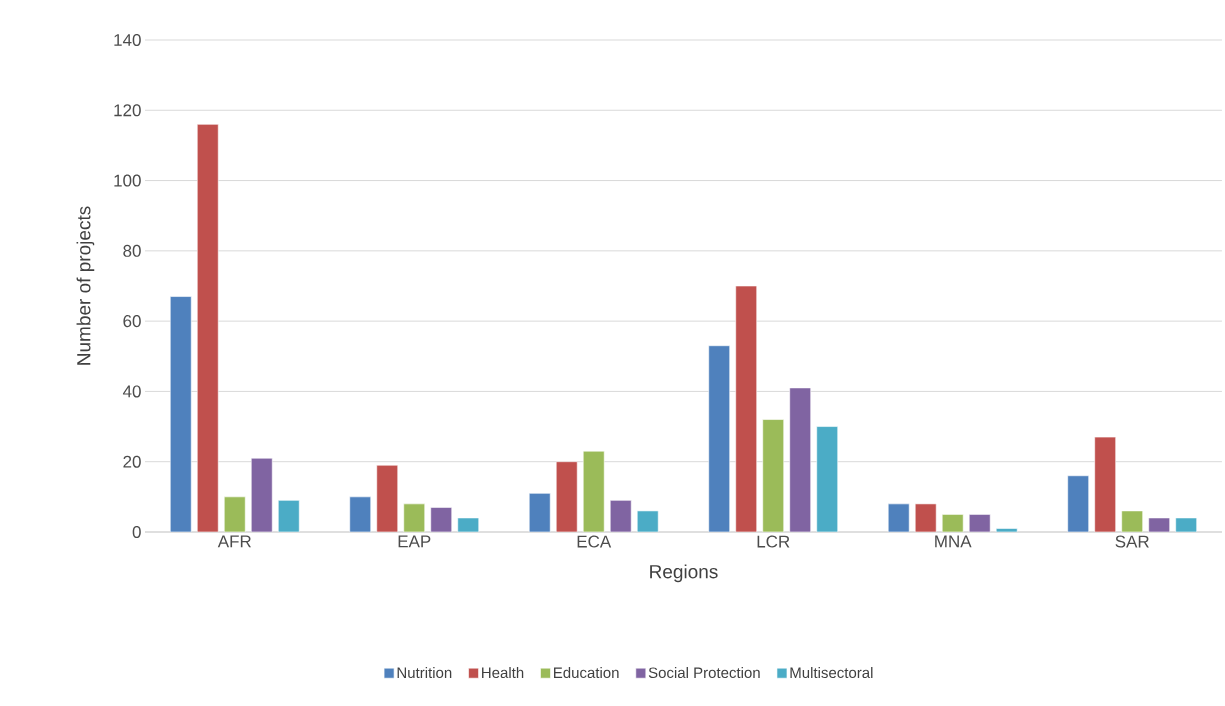 The width and height of the screenshot is (1225, 706). What do you see at coordinates (503, 673) in the screenshot?
I see `legend-label: Health` at bounding box center [503, 673].